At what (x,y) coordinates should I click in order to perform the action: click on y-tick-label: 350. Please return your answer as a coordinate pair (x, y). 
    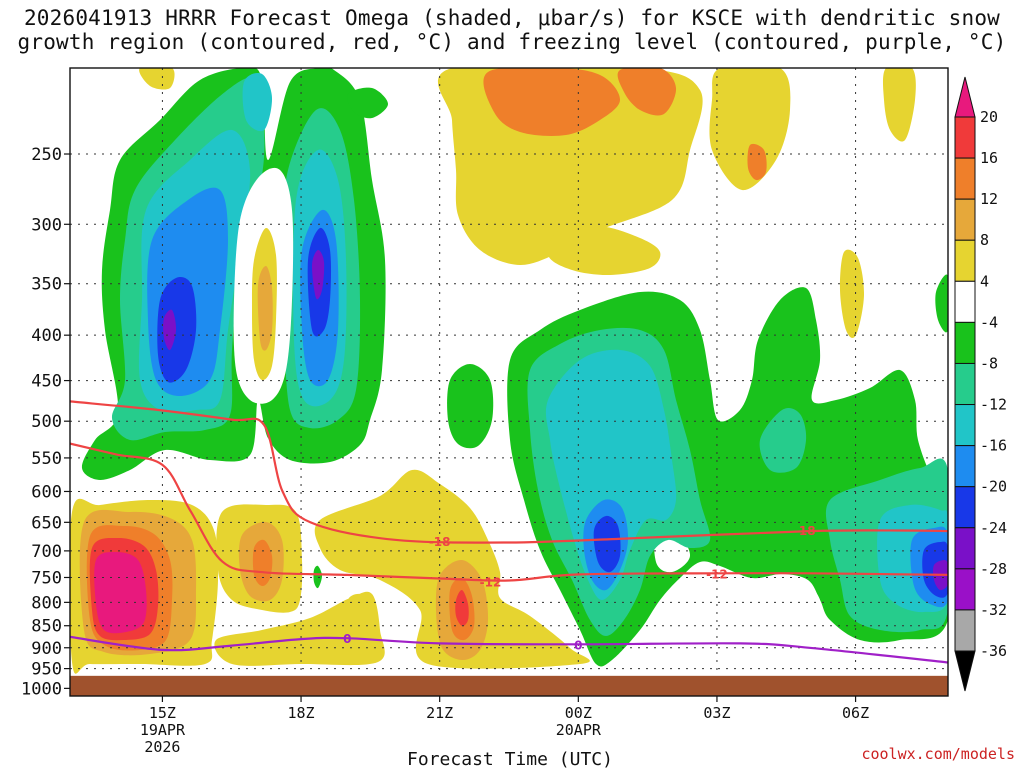
    Looking at the image, I should click on (46, 285).